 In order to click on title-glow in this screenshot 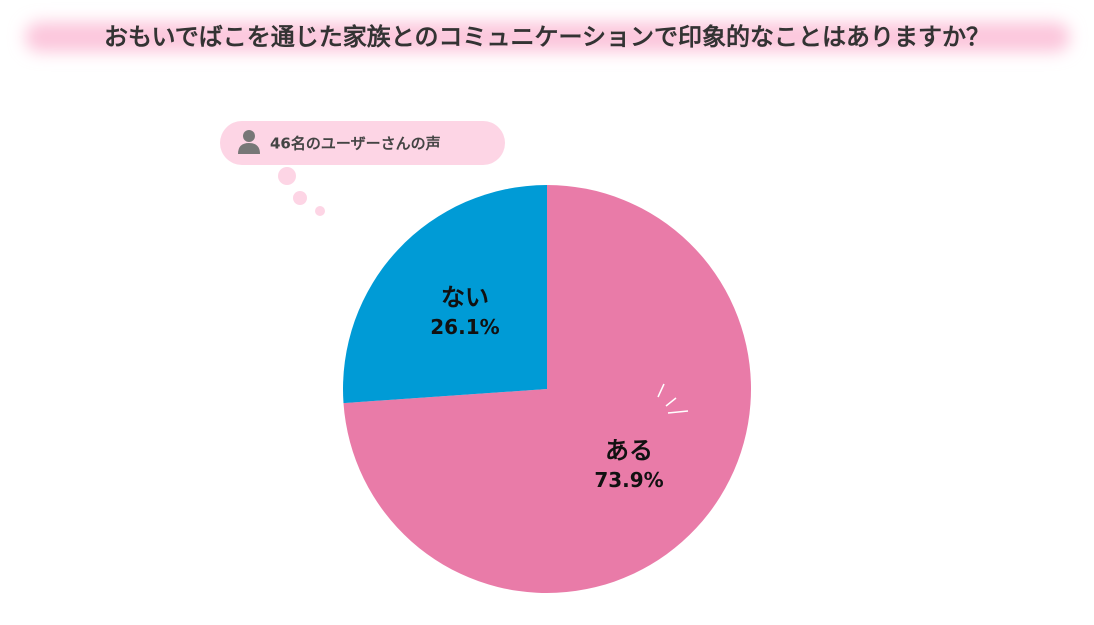, I will do `click(547, 37)`.